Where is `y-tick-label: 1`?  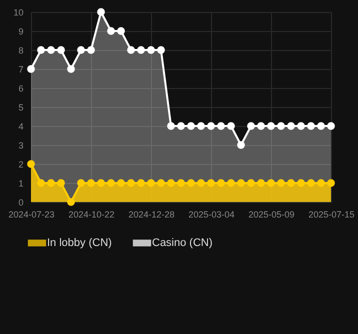
y-tick-label: 1 is located at coordinates (21, 183).